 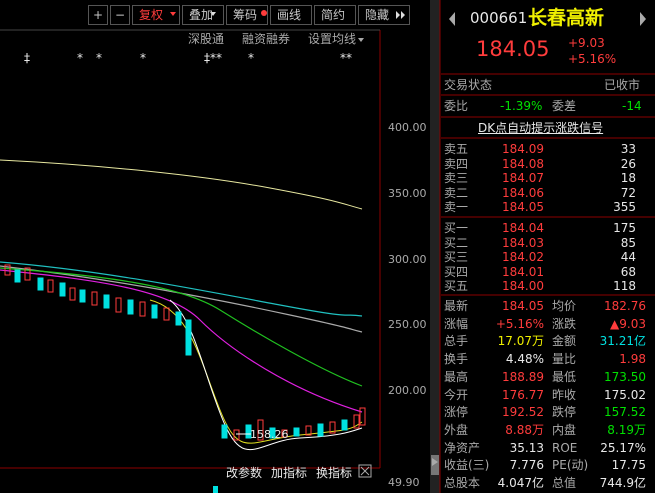 What do you see at coordinates (624, 286) in the screenshot?
I see `book-volume: 118` at bounding box center [624, 286].